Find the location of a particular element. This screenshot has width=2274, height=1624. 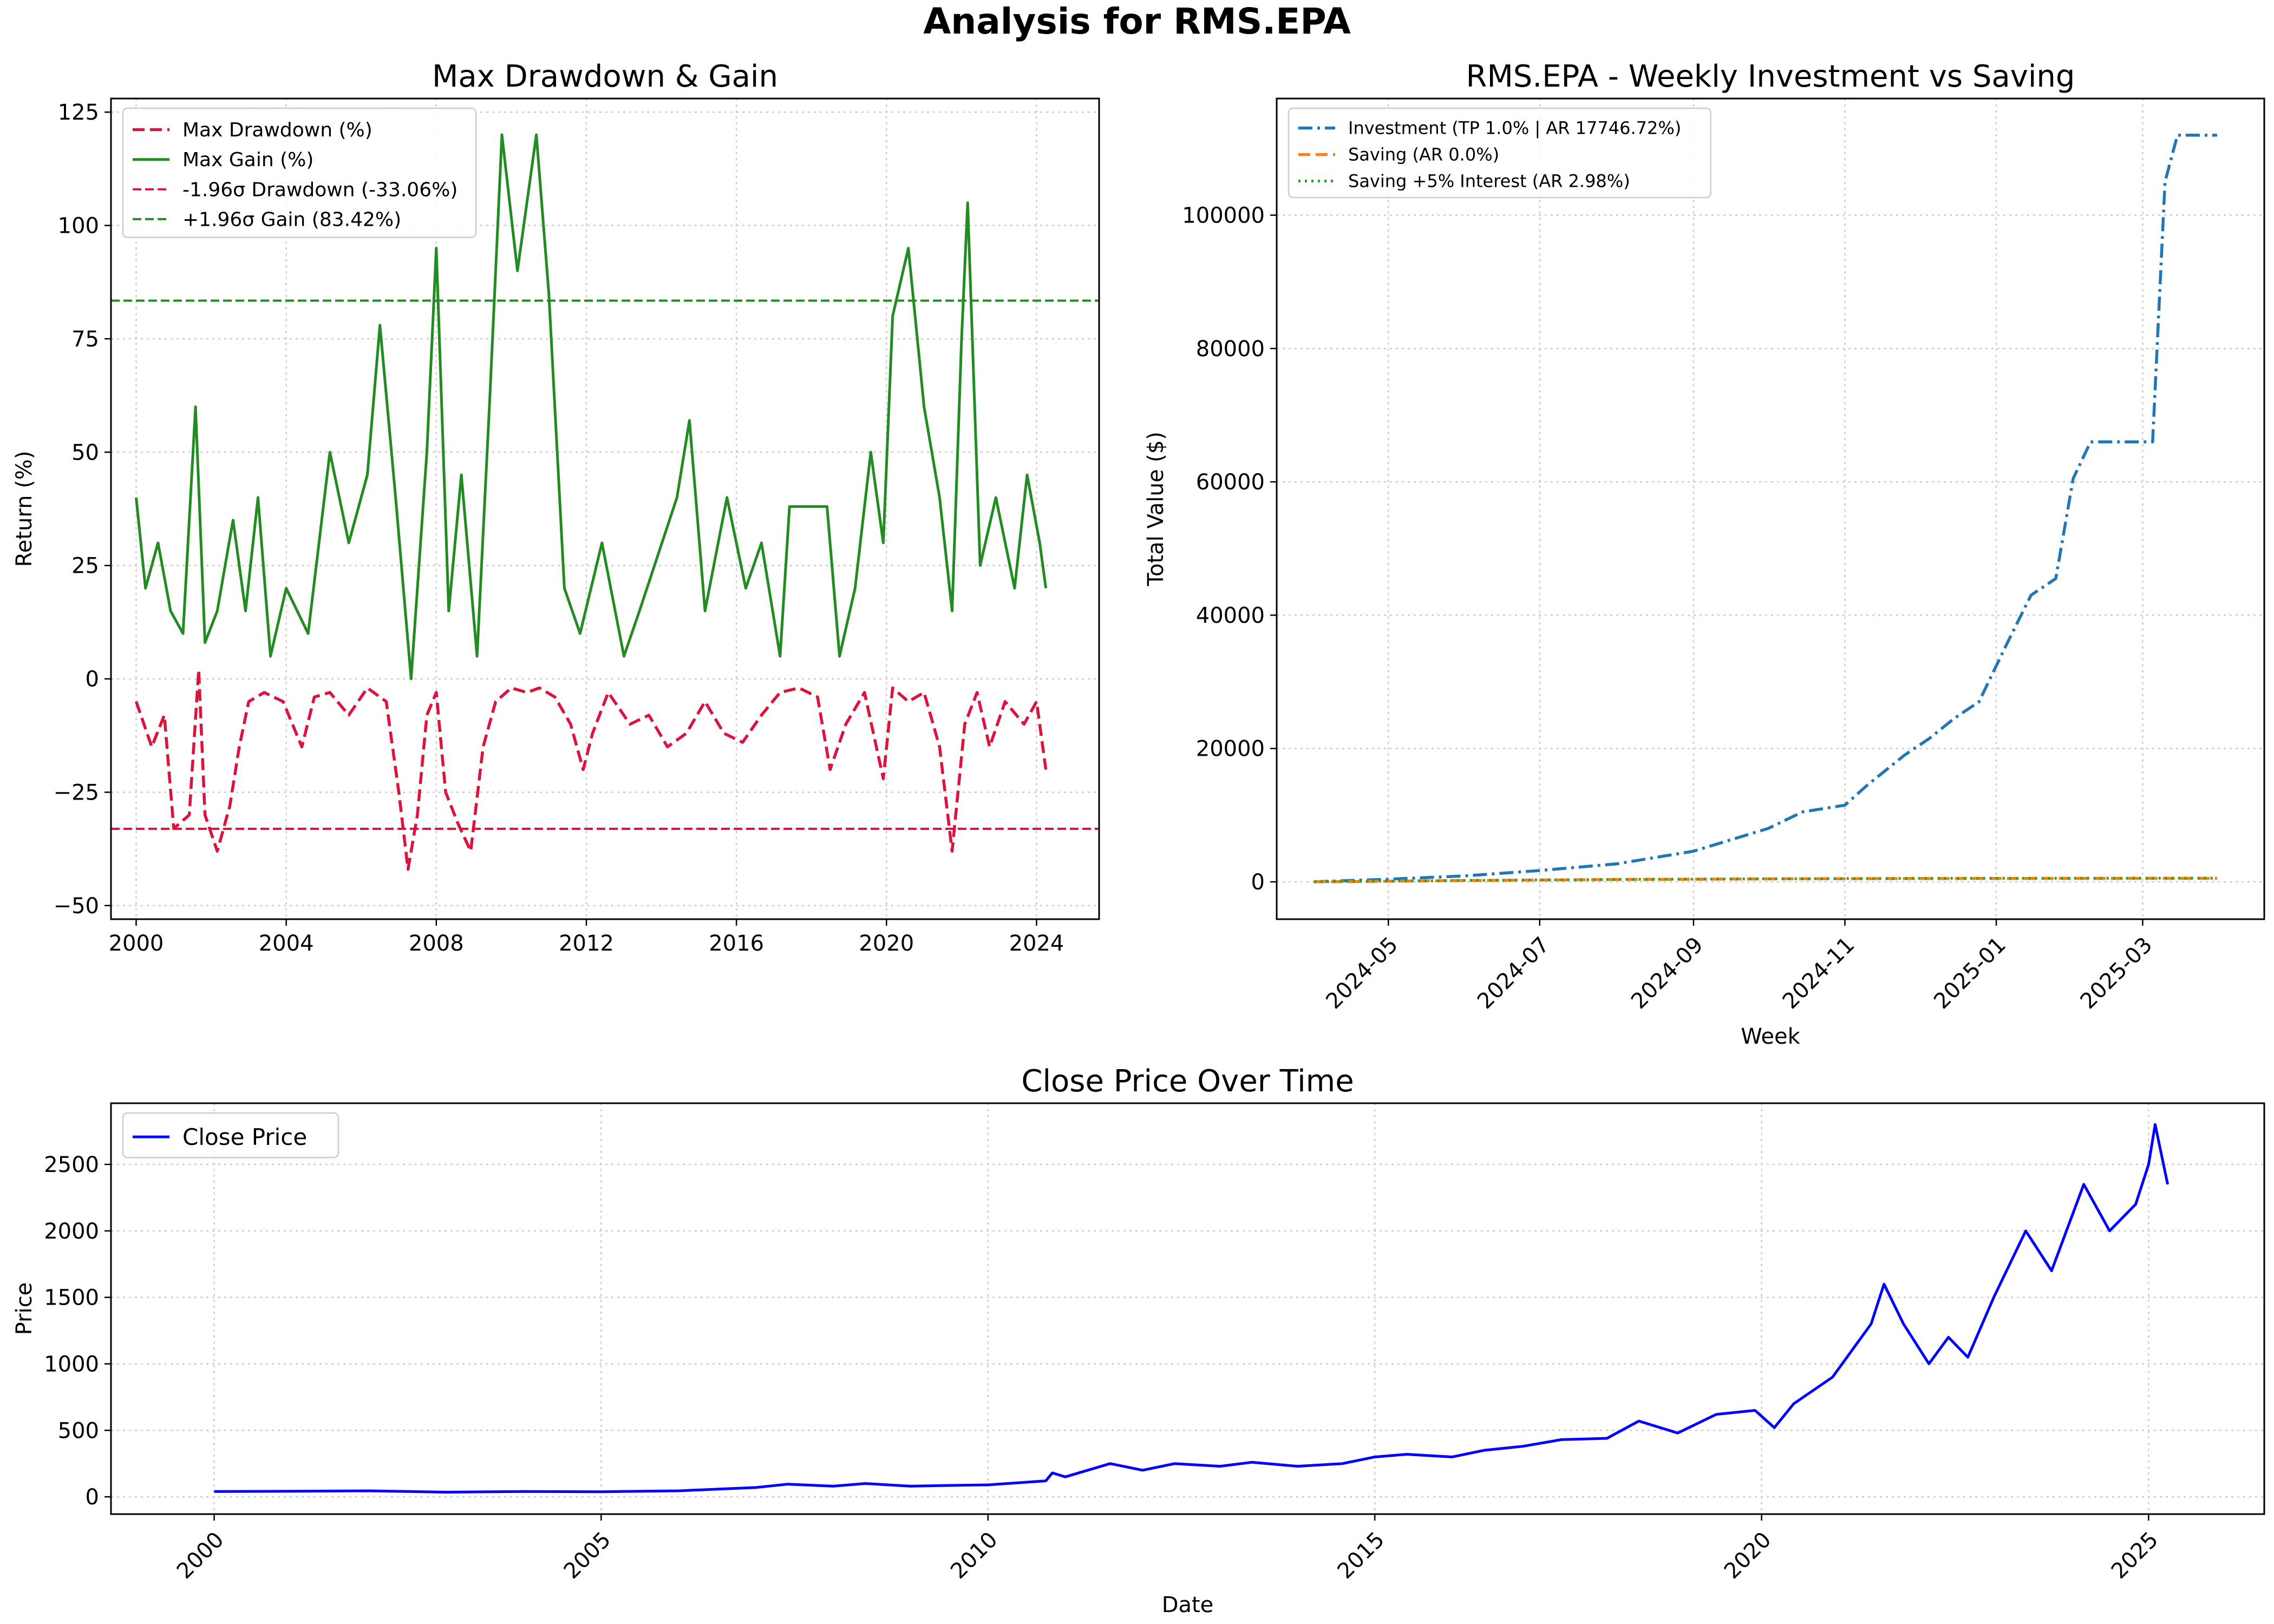

x-tick-label: 2025-03 is located at coordinates (2117, 973).